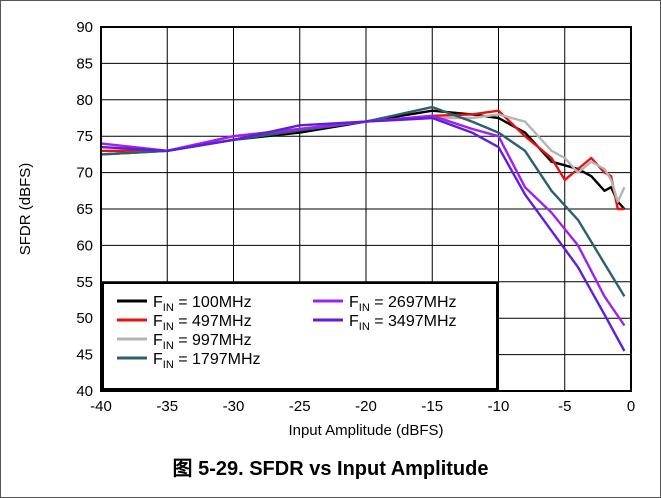  I want to click on figure-caption-text: 5-29. SFDR vs Input Amplitude, so click(343, 469).